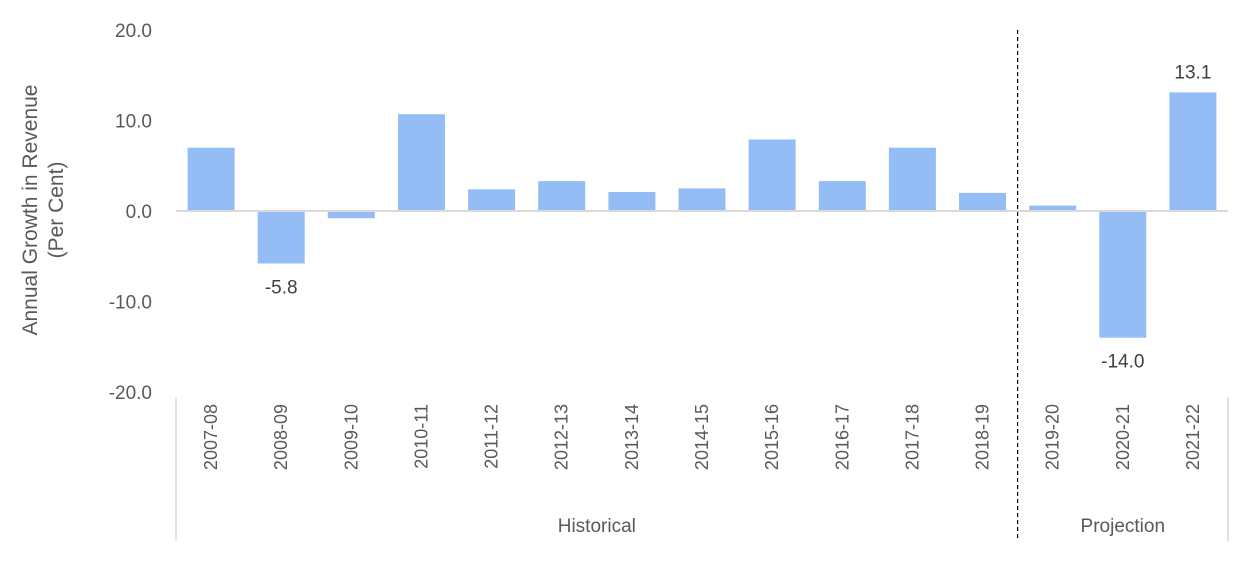  I want to click on data-label: -14.0, so click(1122, 362).